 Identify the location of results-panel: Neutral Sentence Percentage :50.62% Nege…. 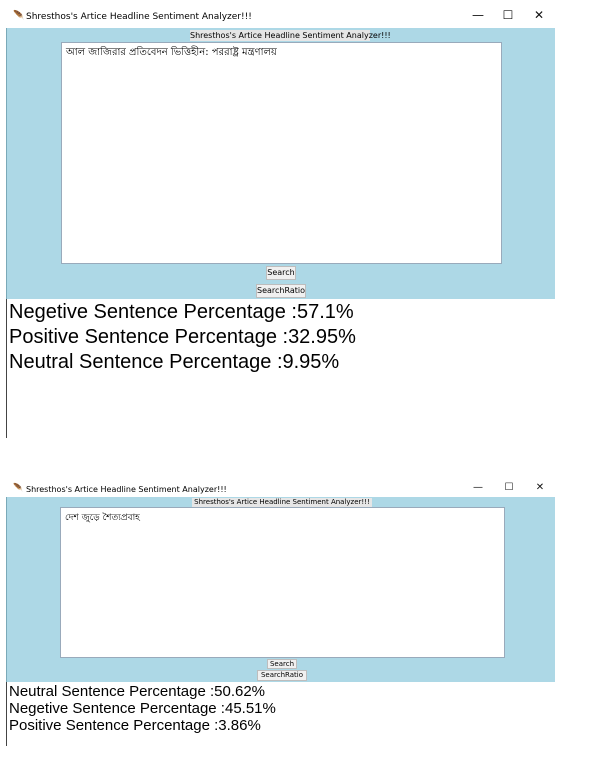
(280, 714).